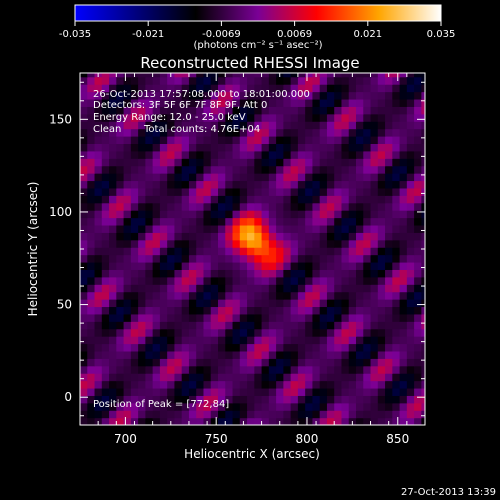 This screenshot has width=500, height=500. What do you see at coordinates (448, 492) in the screenshot?
I see `footer-timestamp: 27-Oct-2013 13:39` at bounding box center [448, 492].